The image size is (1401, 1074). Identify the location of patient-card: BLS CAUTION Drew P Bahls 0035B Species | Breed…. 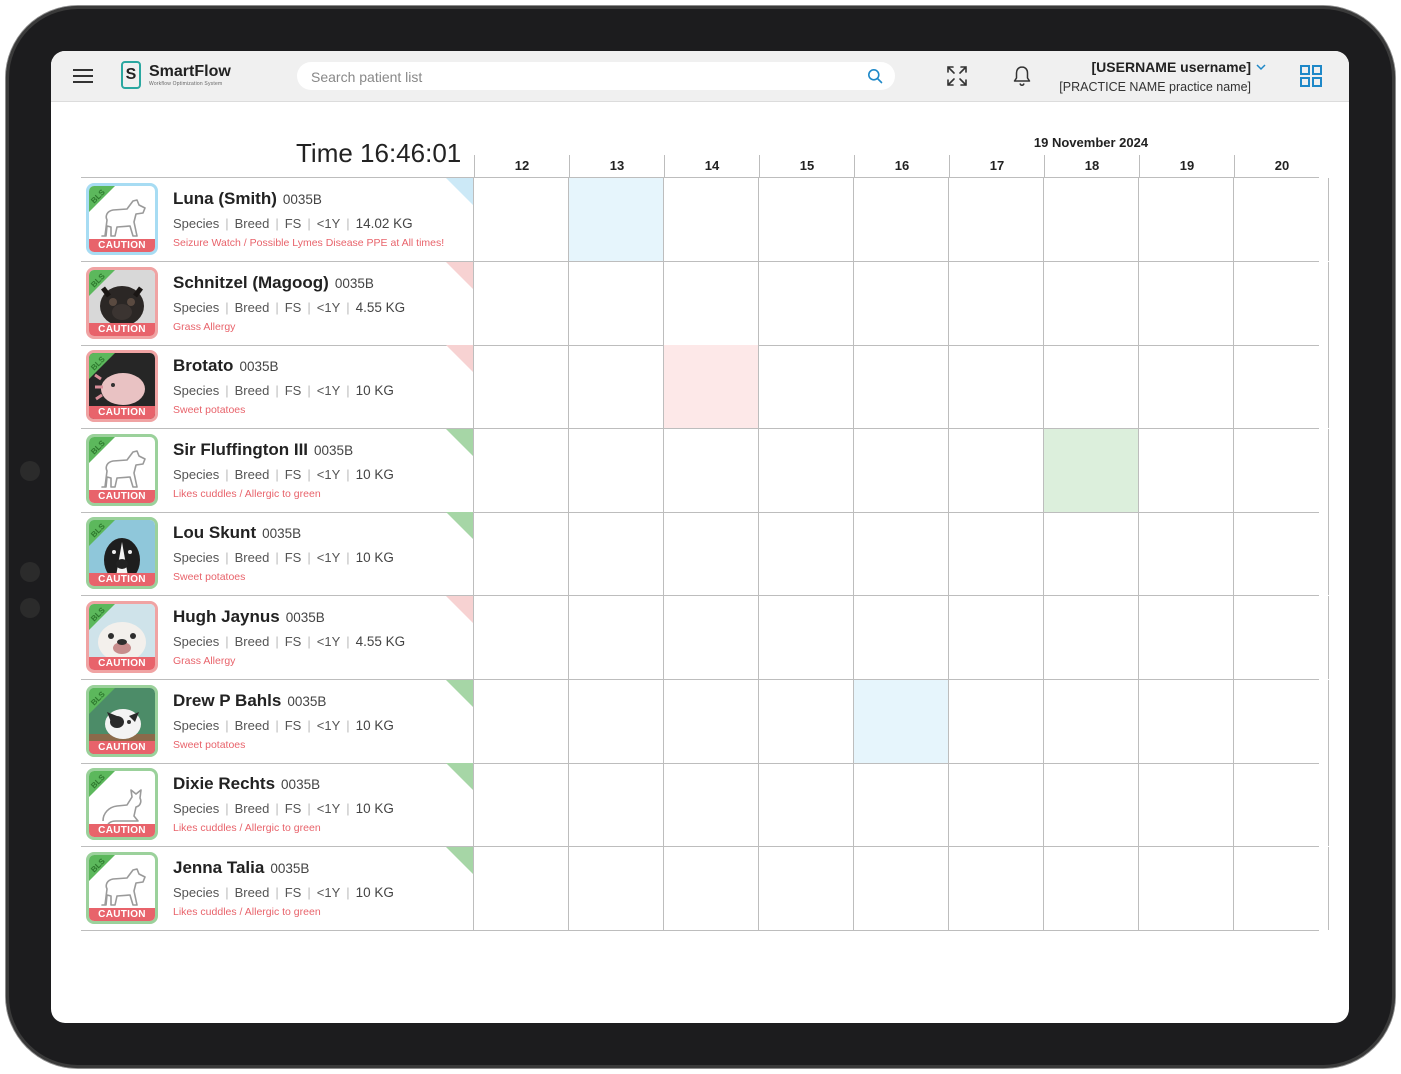
(277, 721).